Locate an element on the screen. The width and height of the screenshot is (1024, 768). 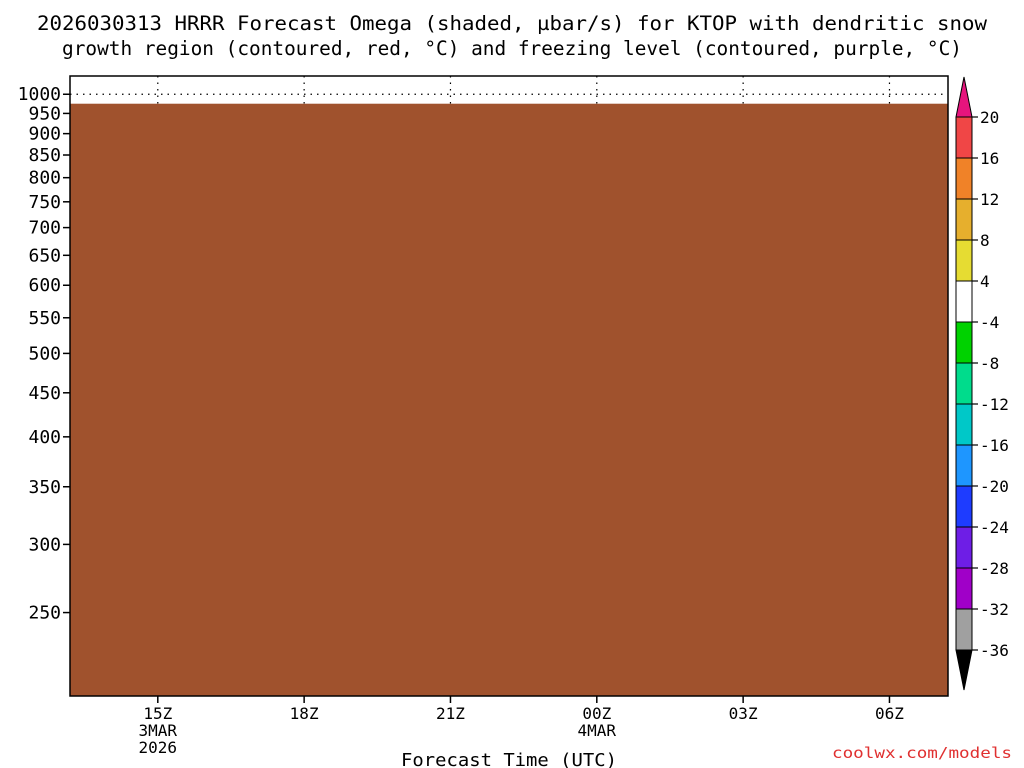
y-tick-label: 800 is located at coordinates (44, 178).